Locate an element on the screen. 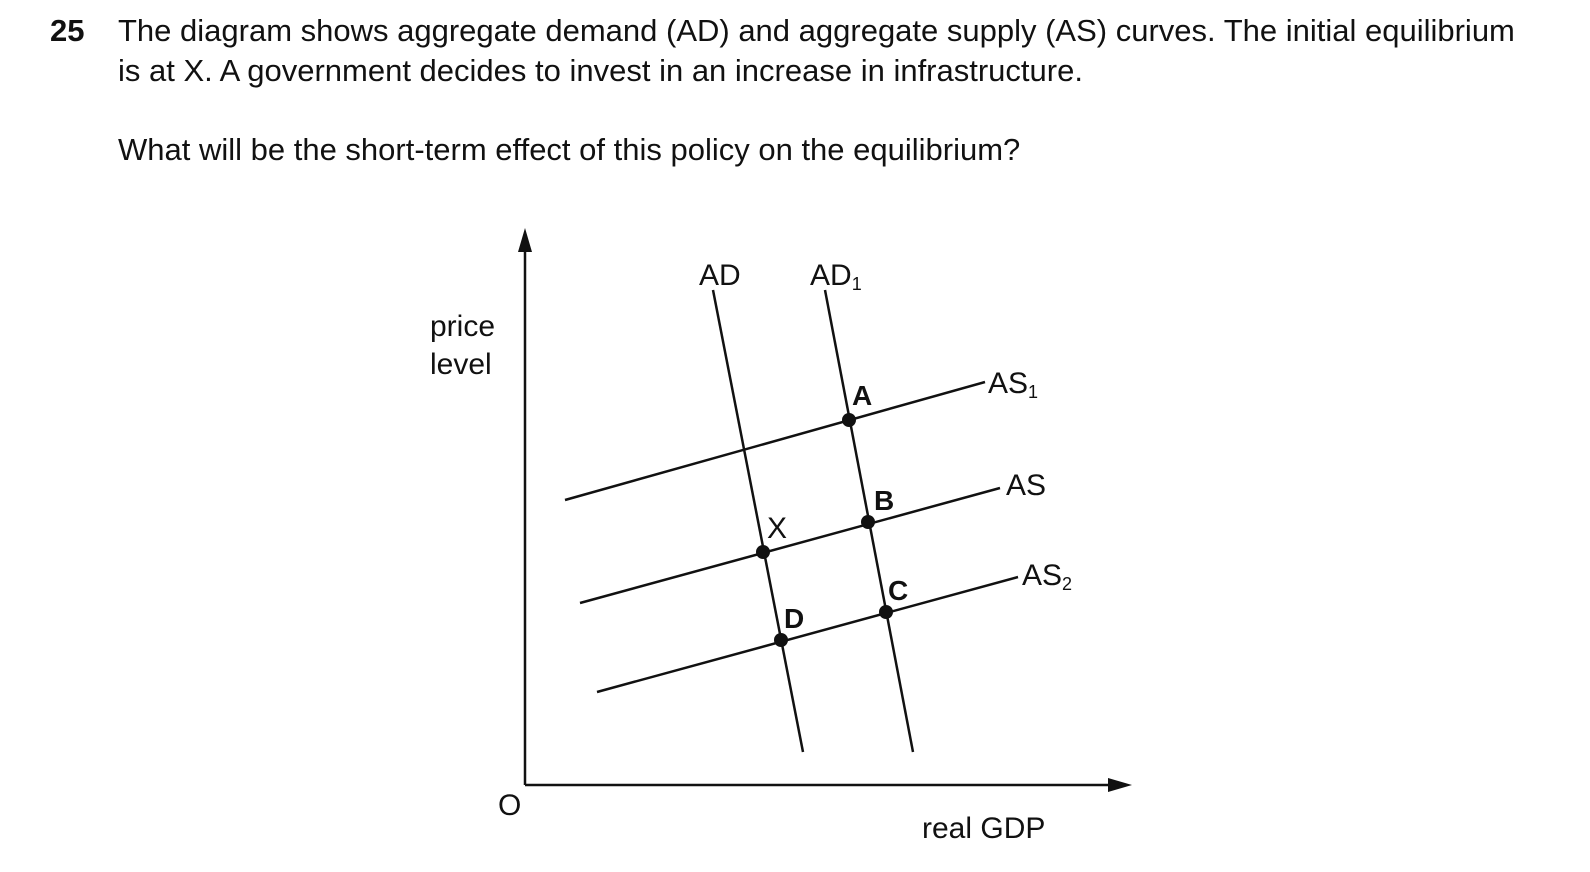 The image size is (1590, 872). y-arrow is located at coordinates (525, 240).